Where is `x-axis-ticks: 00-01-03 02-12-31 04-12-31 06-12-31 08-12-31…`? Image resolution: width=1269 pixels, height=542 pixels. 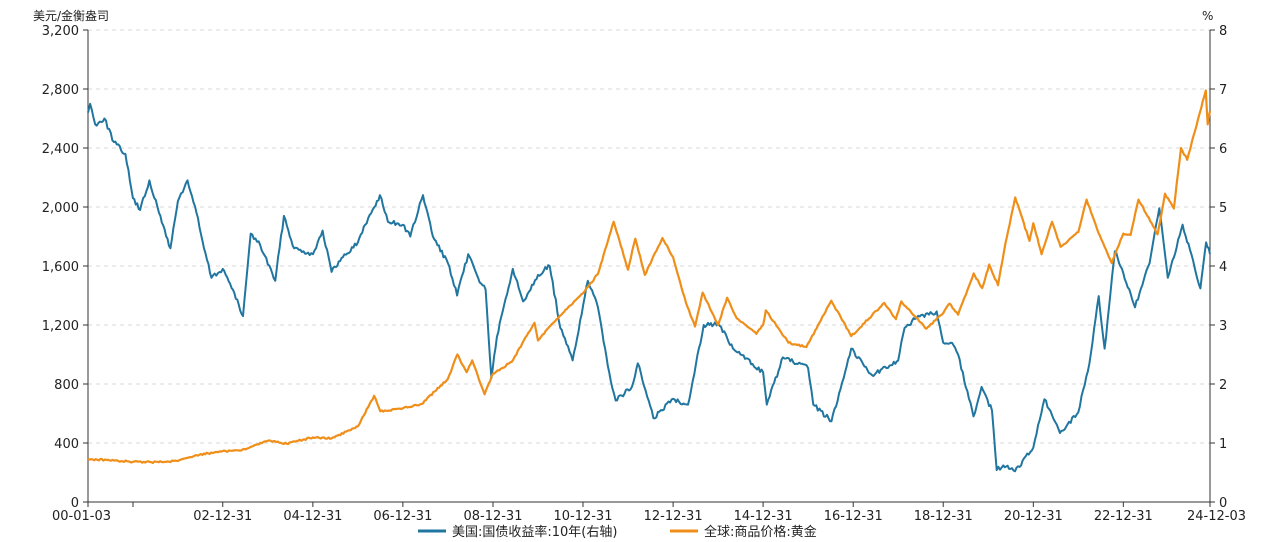
x-axis-ticks: 00-01-03 02-12-31 04-12-31 06-12-31 08-12-31… is located at coordinates (649, 513).